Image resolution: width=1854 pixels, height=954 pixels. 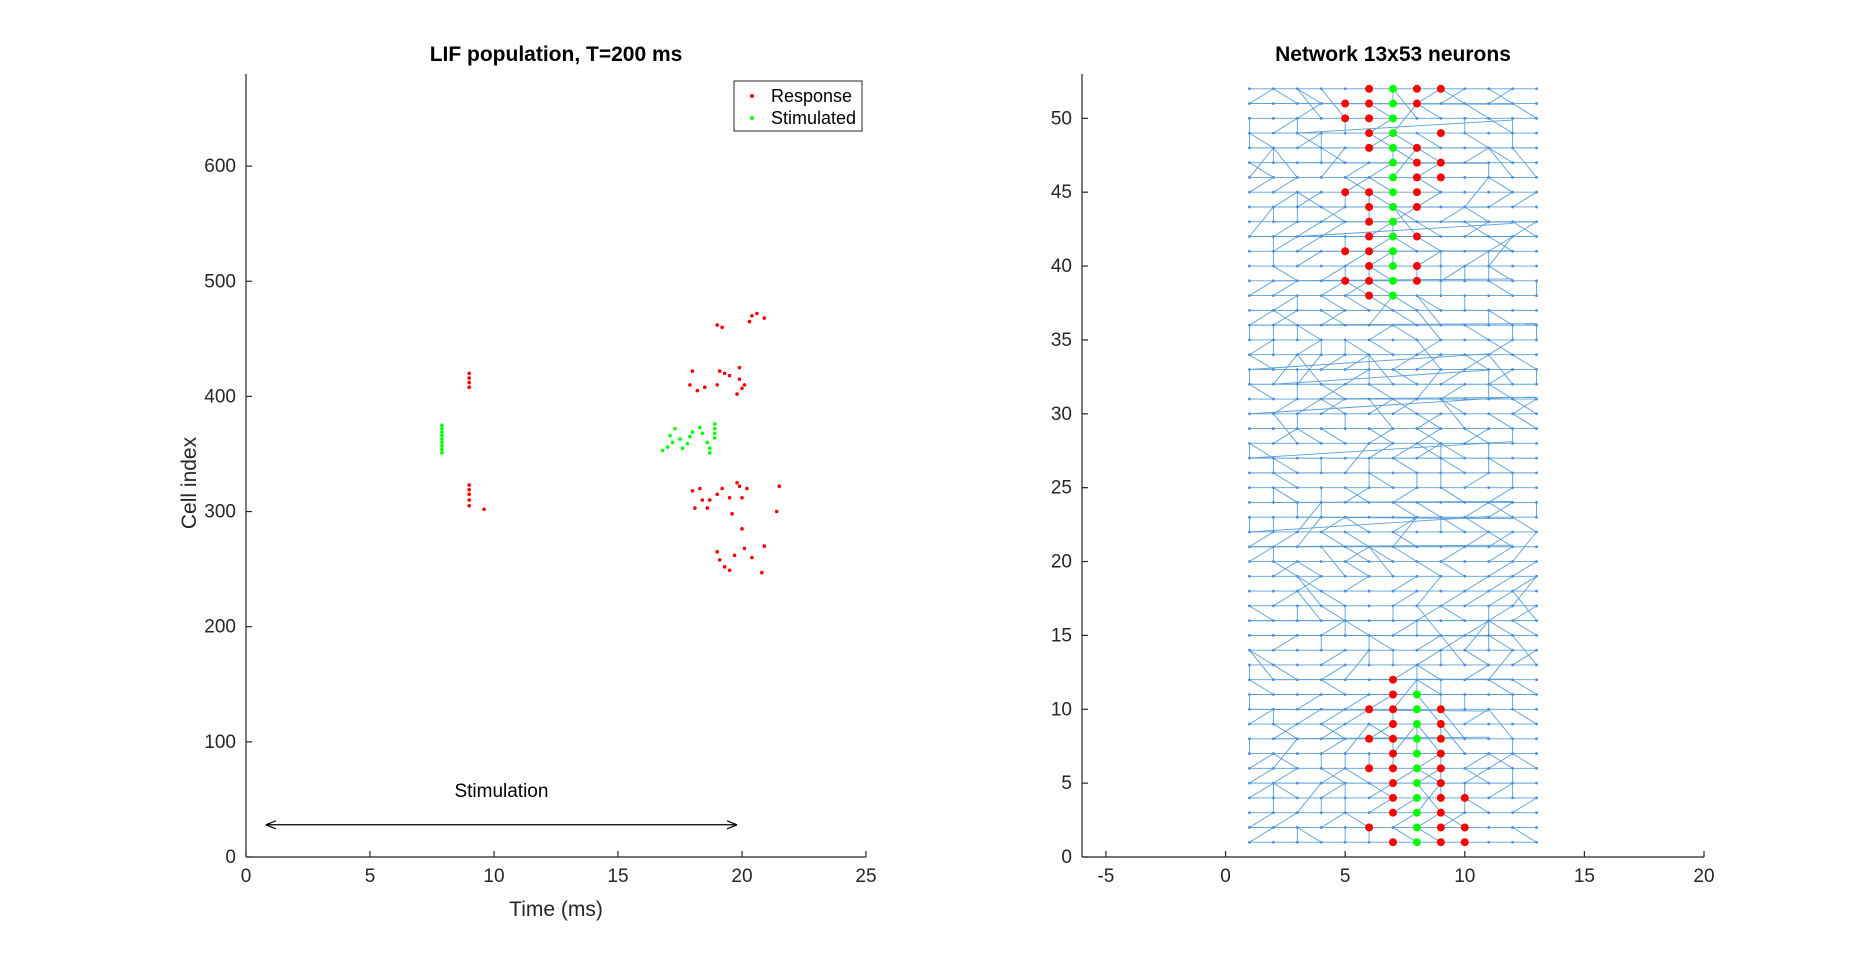 I want to click on left-x-tick-label: 0, so click(x=246, y=876).